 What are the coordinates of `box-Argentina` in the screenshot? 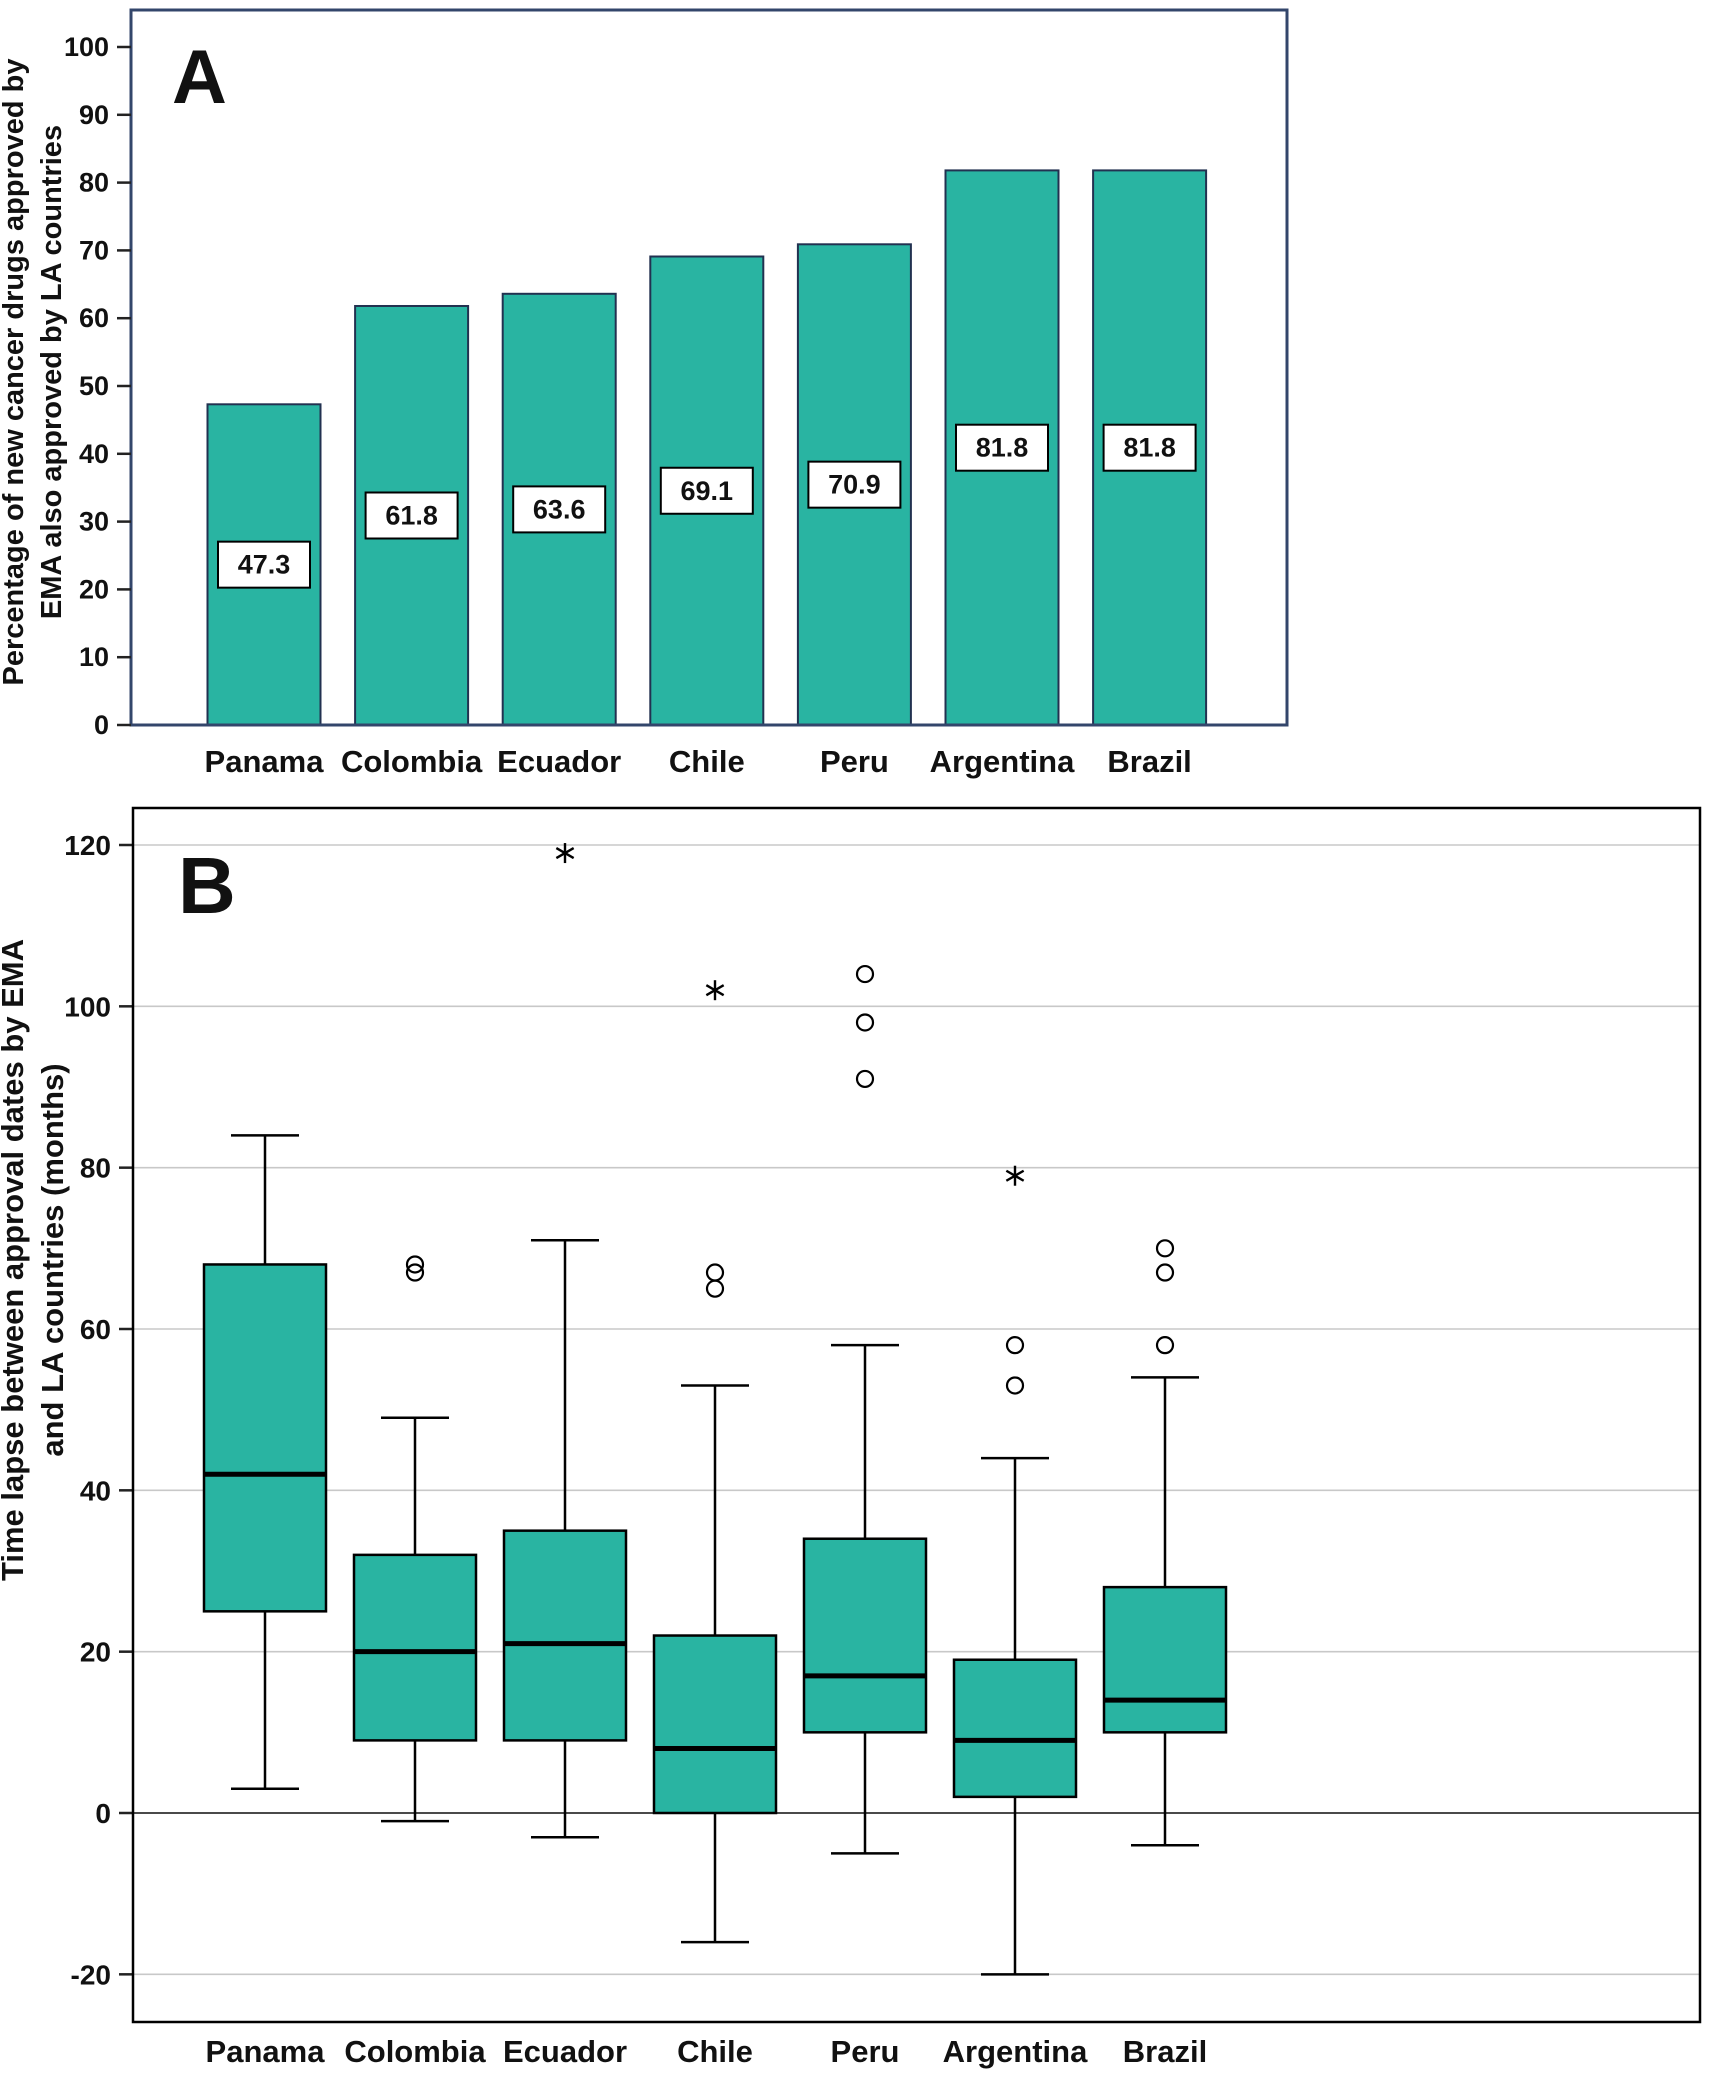 It's located at (1015, 1728).